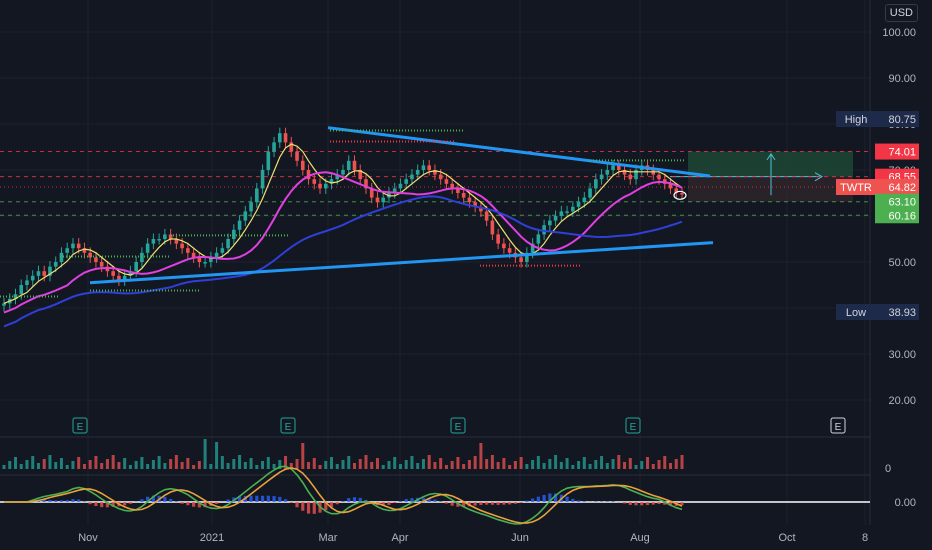  What do you see at coordinates (897, 151) in the screenshot?
I see `r1-tag-bg` at bounding box center [897, 151].